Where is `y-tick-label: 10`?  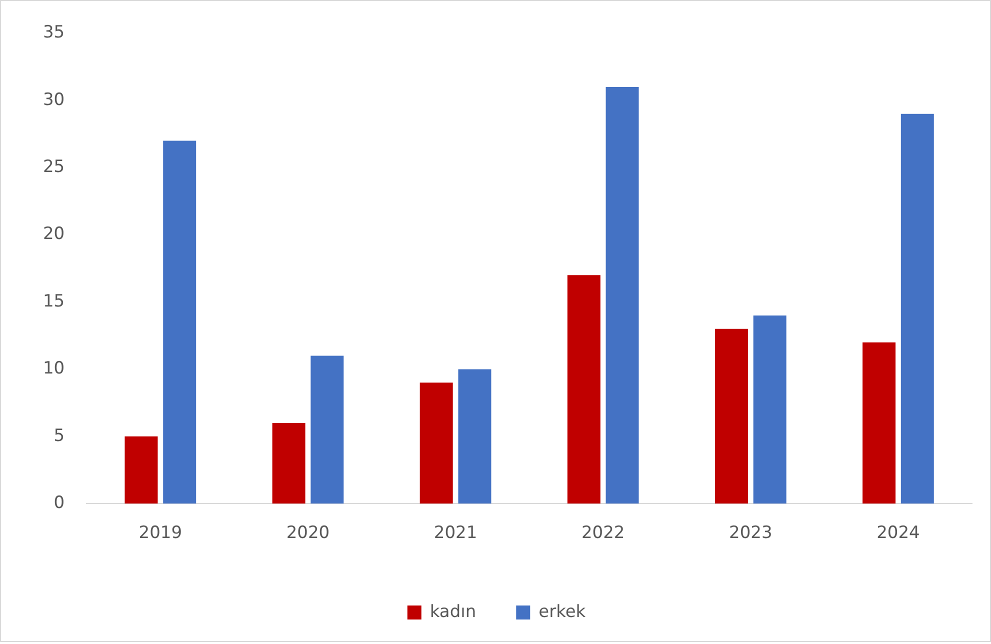
y-tick-label: 10 is located at coordinates (53, 368).